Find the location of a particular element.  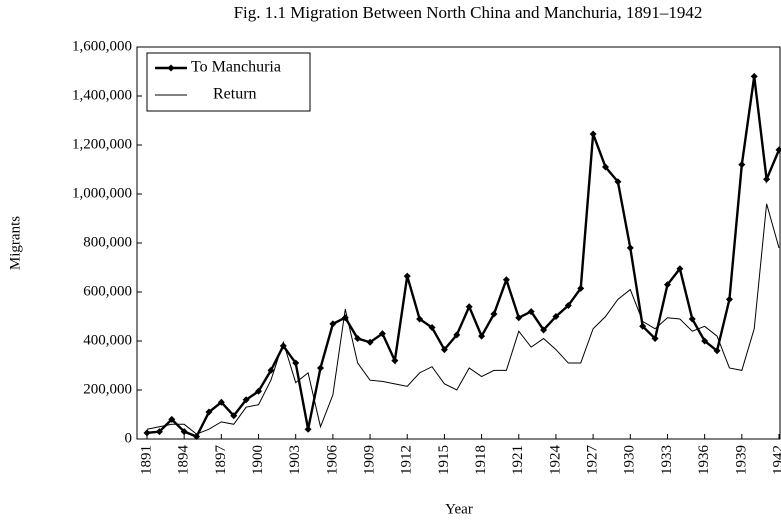

y-tick-label: 600,000 is located at coordinates (107, 291).